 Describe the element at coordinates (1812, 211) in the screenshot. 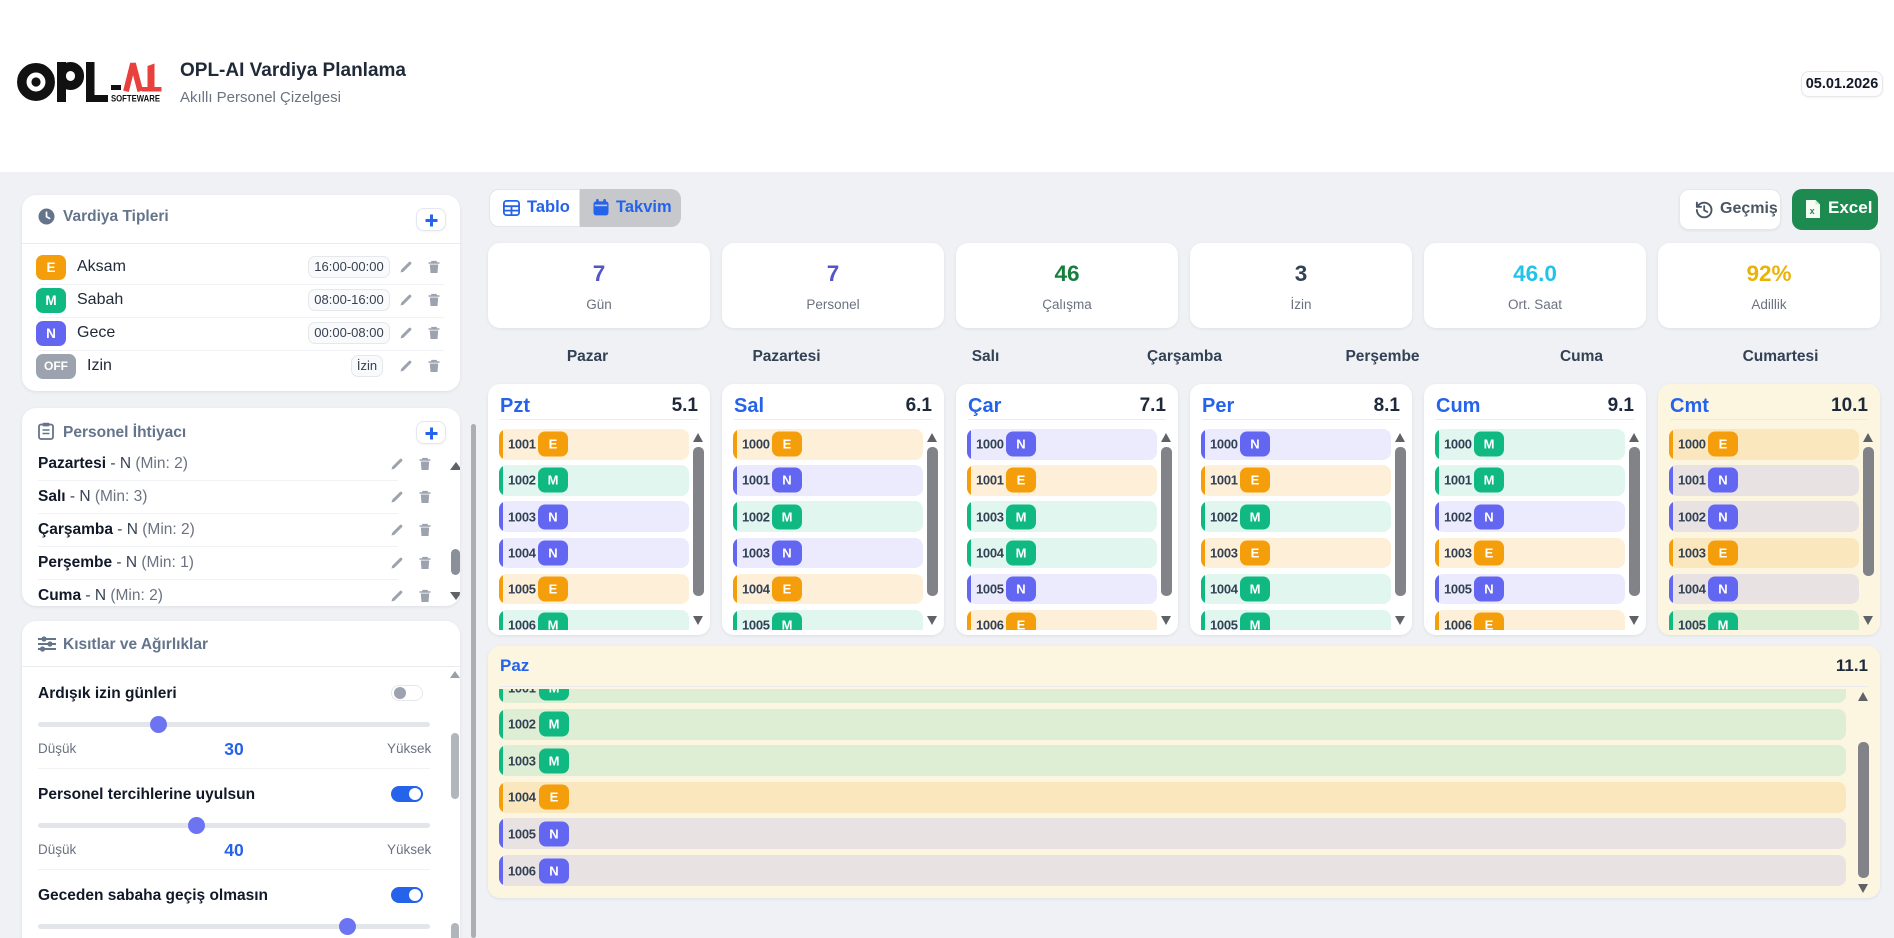

I see `svg-text: x` at that location.